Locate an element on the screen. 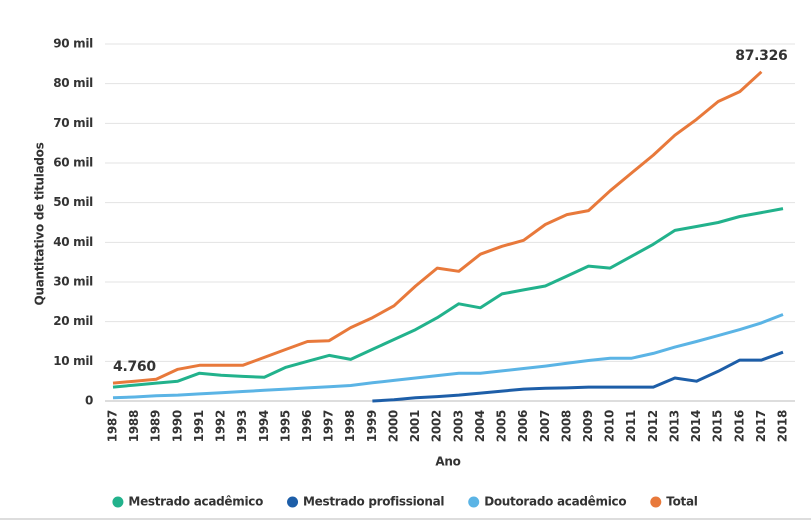 The width and height of the screenshot is (811, 524). y-tick-label: 0 is located at coordinates (89, 401).